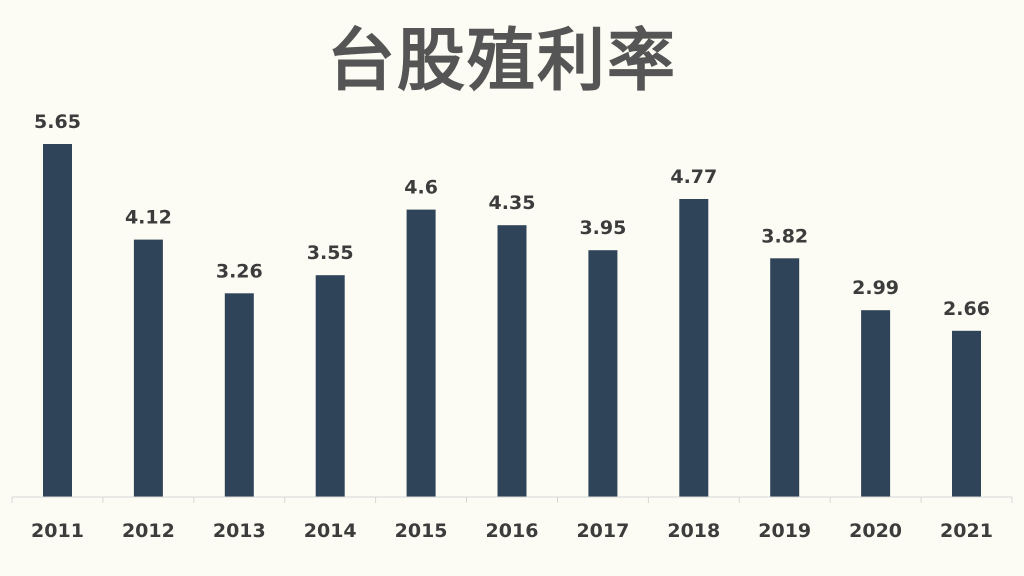 This screenshot has height=576, width=1024. I want to click on data-label-2012: 4.12, so click(148, 218).